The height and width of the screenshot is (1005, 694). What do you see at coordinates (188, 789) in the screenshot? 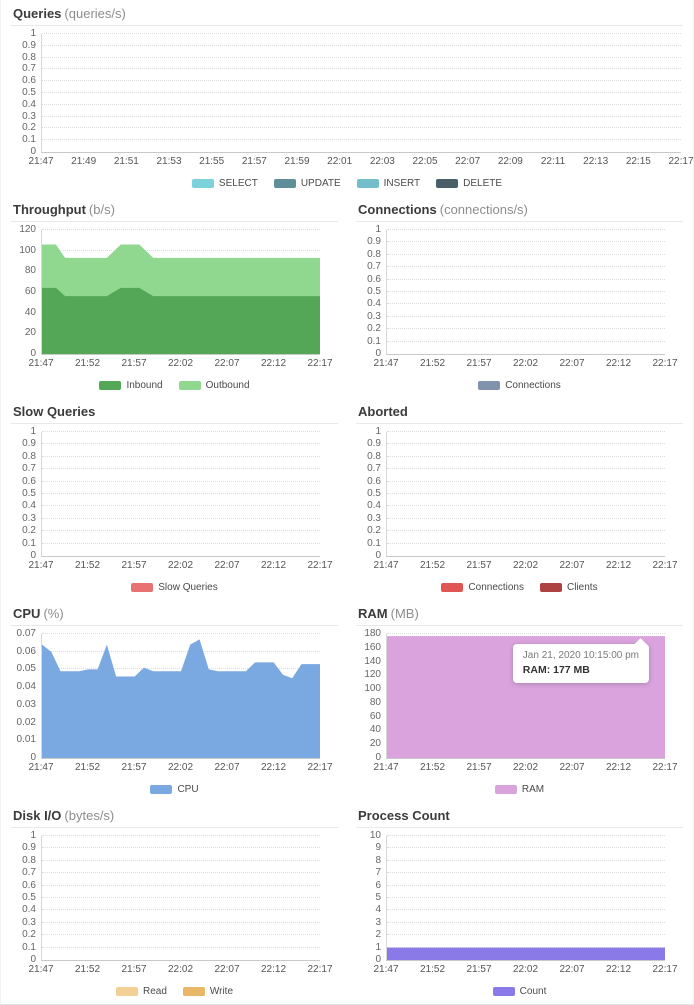
I see `legend-label: CPU` at bounding box center [188, 789].